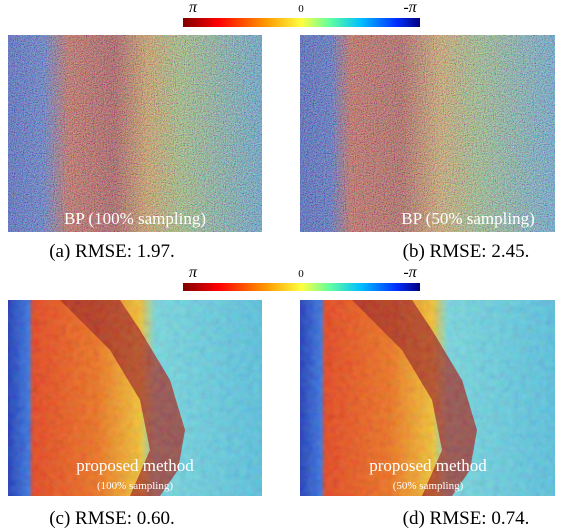  Describe the element at coordinates (466, 251) in the screenshot. I see `caption: (b) RMSE: 2.45.` at that location.